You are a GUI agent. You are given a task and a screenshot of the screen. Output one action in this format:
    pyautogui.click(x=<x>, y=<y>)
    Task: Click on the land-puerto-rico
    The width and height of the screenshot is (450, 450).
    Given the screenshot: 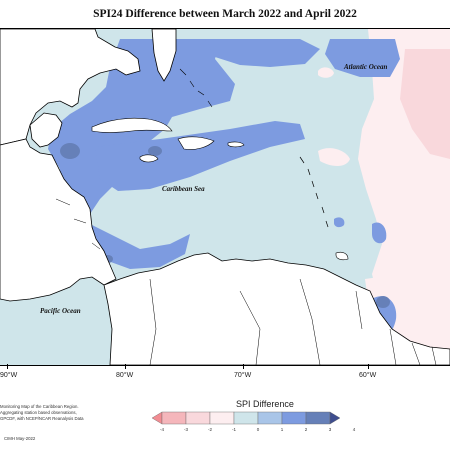 What is the action you would take?
    pyautogui.click(x=236, y=144)
    